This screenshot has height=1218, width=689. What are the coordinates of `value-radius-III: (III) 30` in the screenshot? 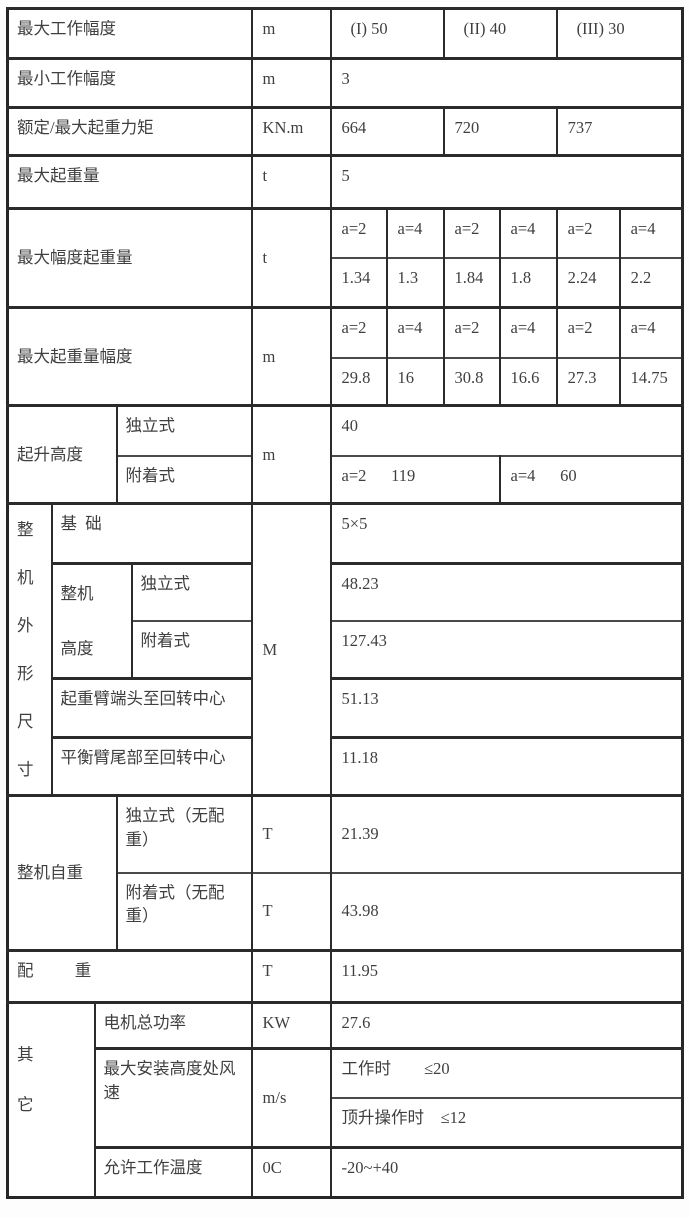 It's located at (619, 33).